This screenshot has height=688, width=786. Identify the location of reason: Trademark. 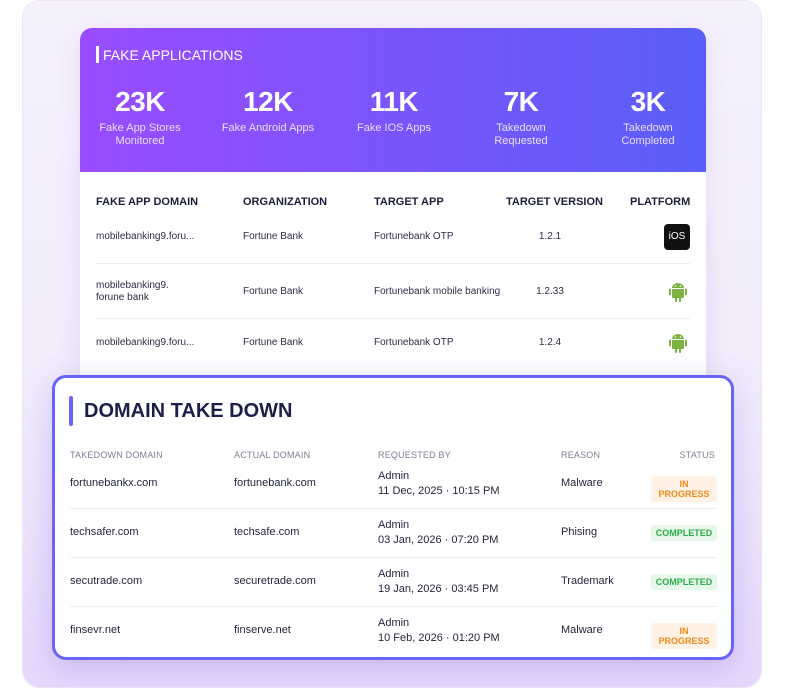
(587, 581).